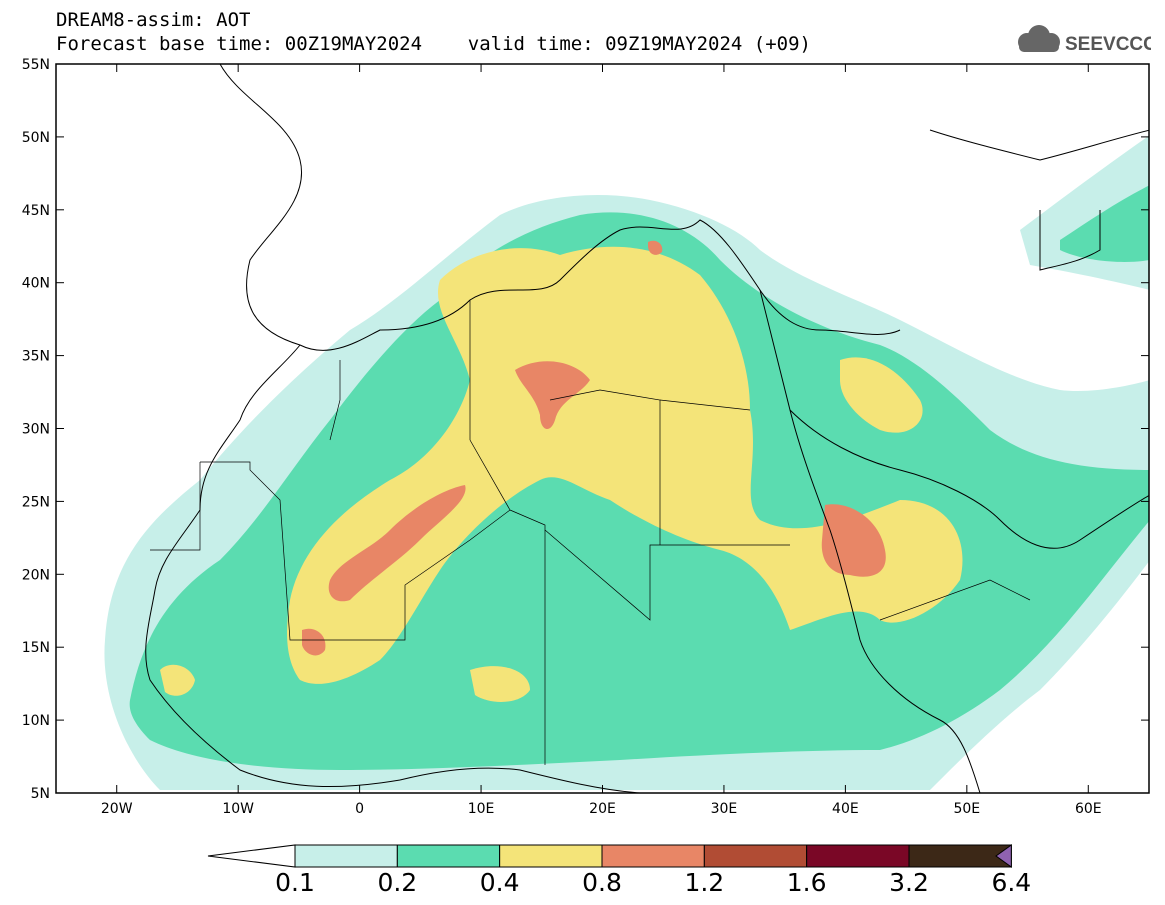 The image size is (1165, 905). I want to click on lat-tick-label: 45N, so click(36, 211).